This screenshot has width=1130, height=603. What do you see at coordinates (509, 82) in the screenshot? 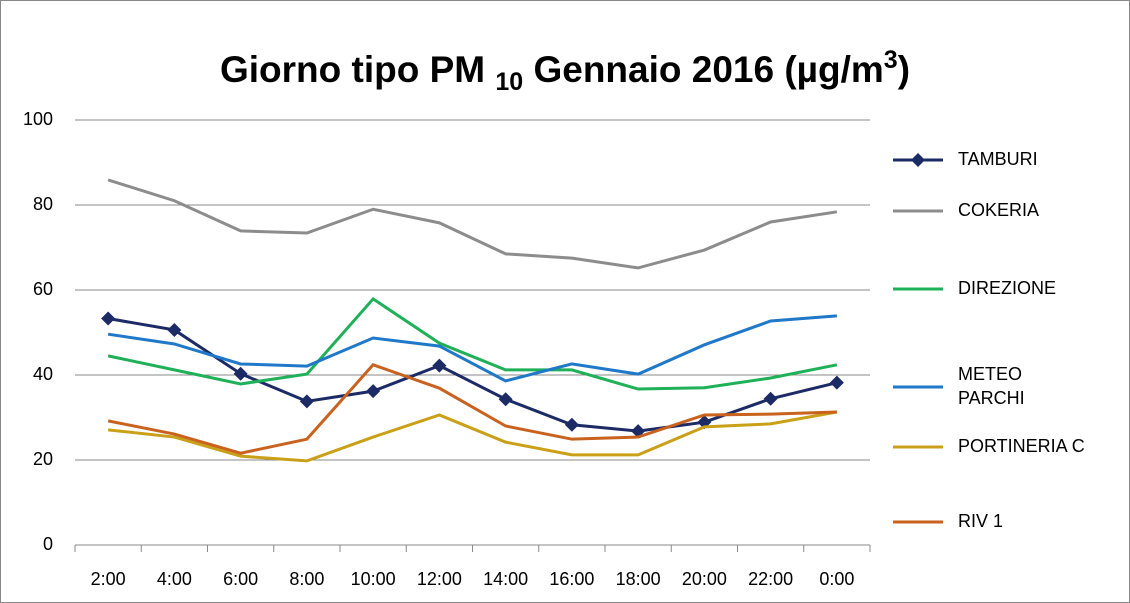
I see `title-subscript: 10` at bounding box center [509, 82].